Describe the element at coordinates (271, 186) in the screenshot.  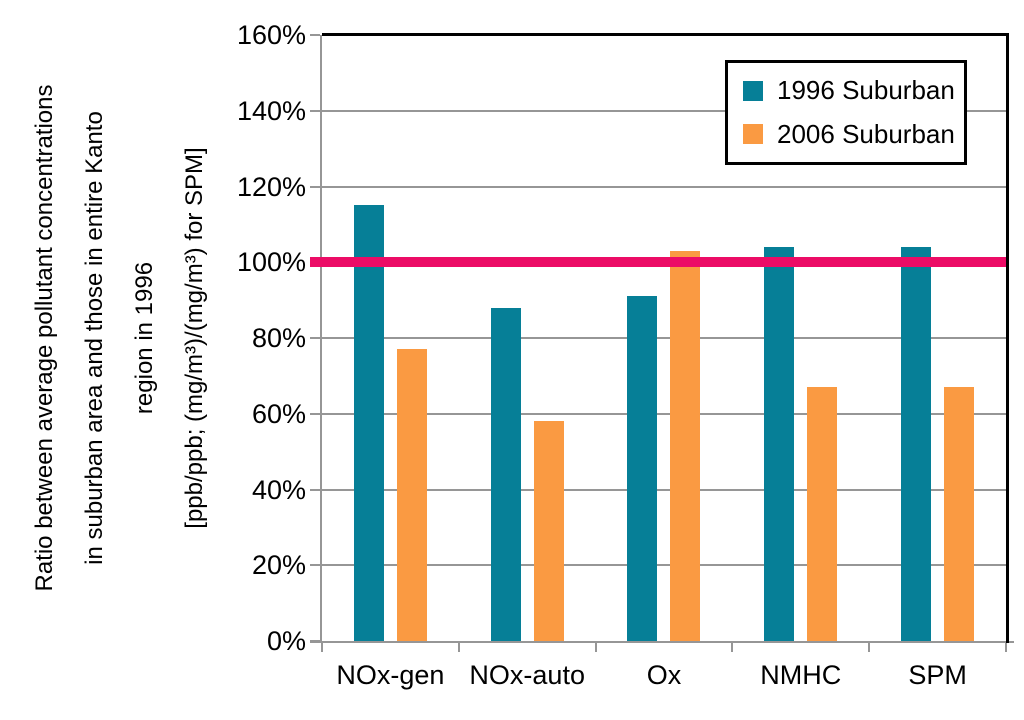
I see `y-tick-label: 120%` at that location.